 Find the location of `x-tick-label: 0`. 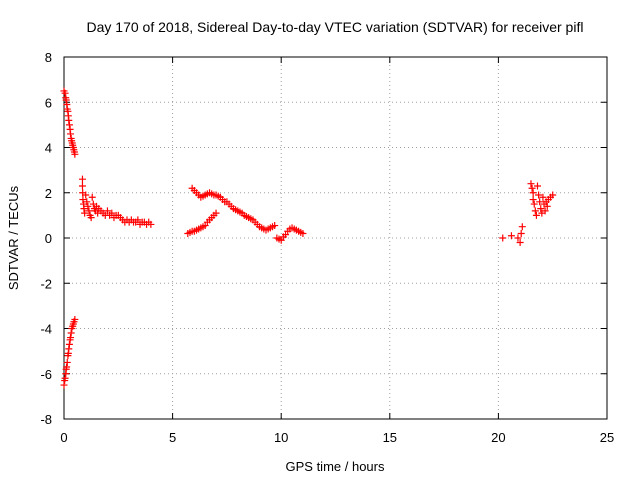

x-tick-label: 0 is located at coordinates (63, 437).